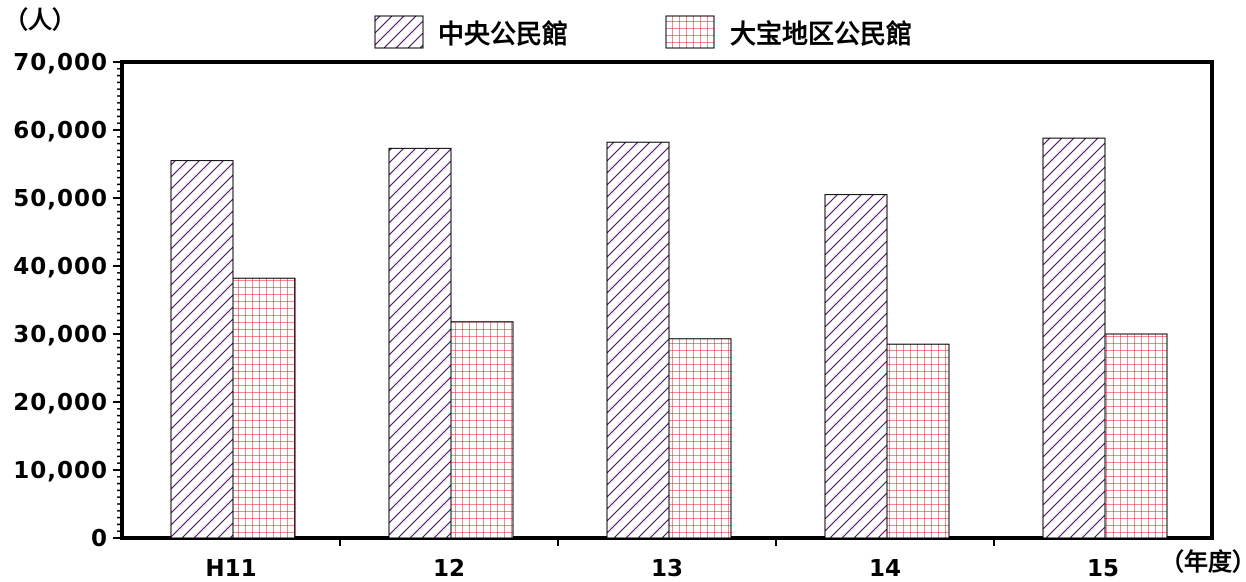 The image size is (1246, 582). I want to click on x-tick-label: 14, so click(885, 567).